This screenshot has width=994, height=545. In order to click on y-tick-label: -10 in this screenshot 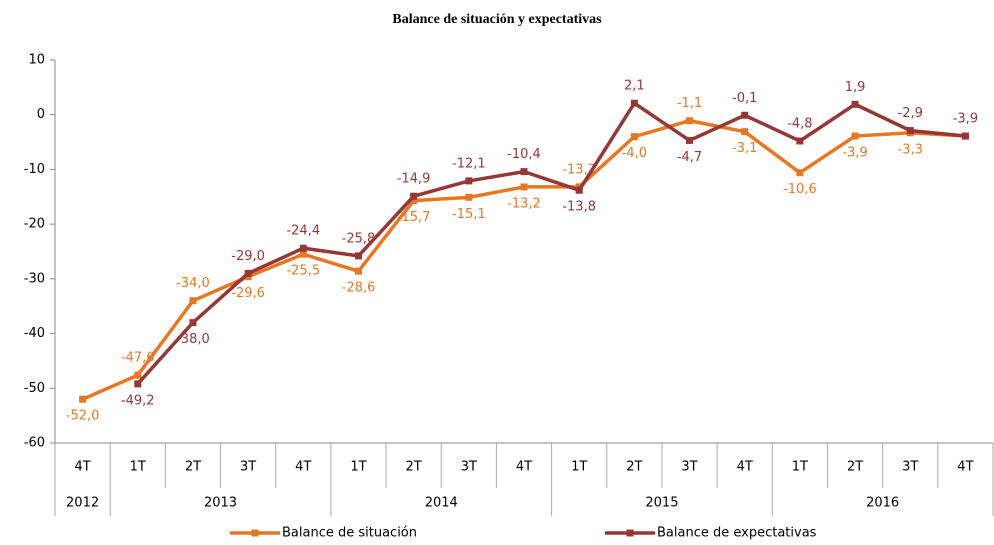, I will do `click(34, 169)`.